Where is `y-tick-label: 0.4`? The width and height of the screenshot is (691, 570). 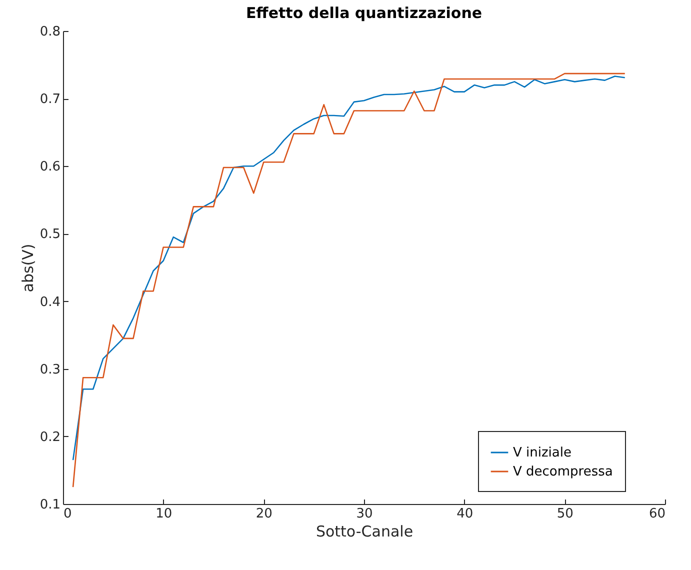
y-tick-label: 0.4 is located at coordinates (50, 302).